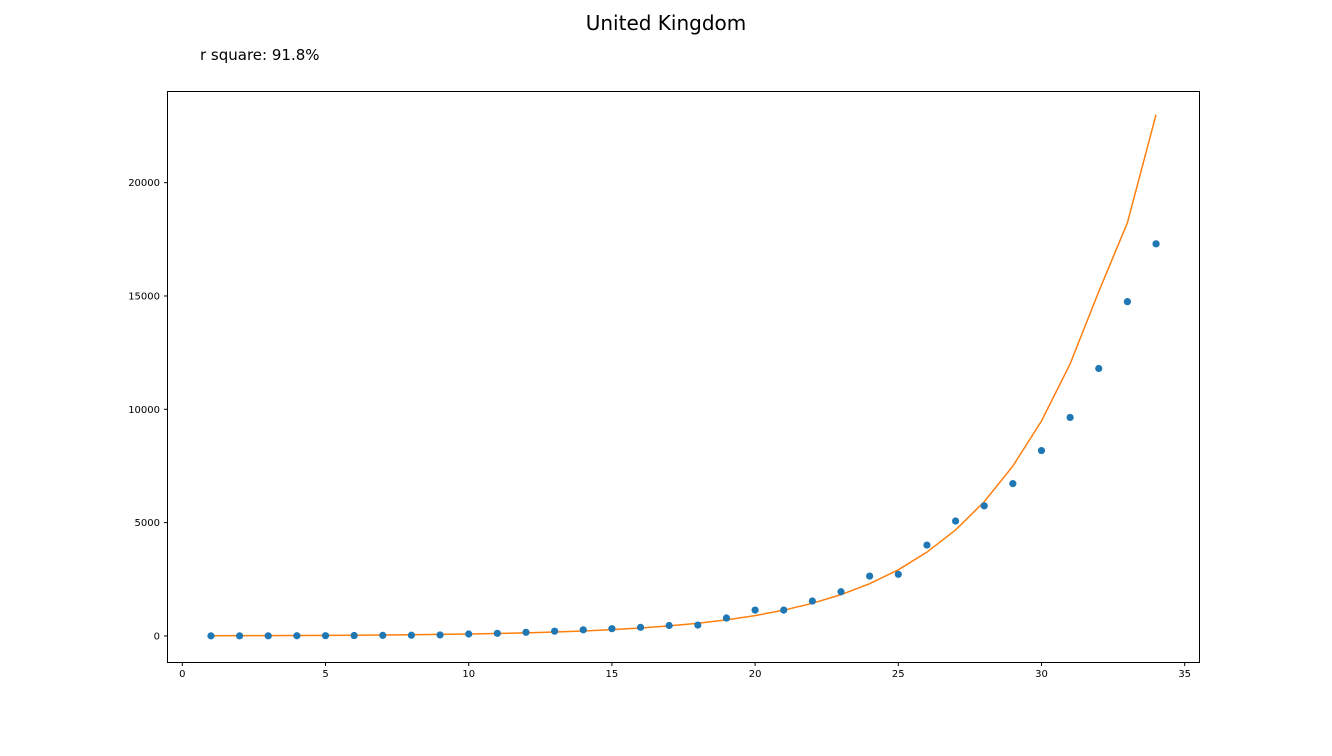 Image resolution: width=1332 pixels, height=756 pixels. What do you see at coordinates (325, 674) in the screenshot?
I see `x-tick-label: 5` at bounding box center [325, 674].